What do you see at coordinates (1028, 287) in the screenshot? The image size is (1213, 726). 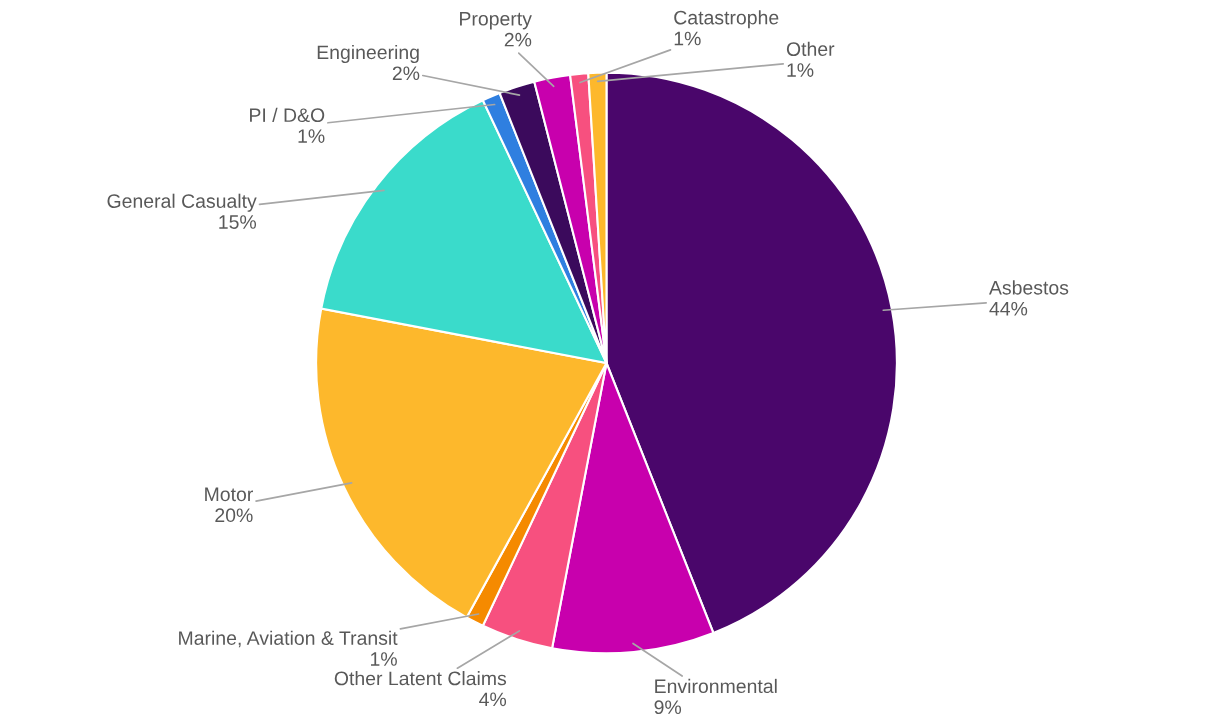 I see `slice-label: Asbestos` at bounding box center [1028, 287].